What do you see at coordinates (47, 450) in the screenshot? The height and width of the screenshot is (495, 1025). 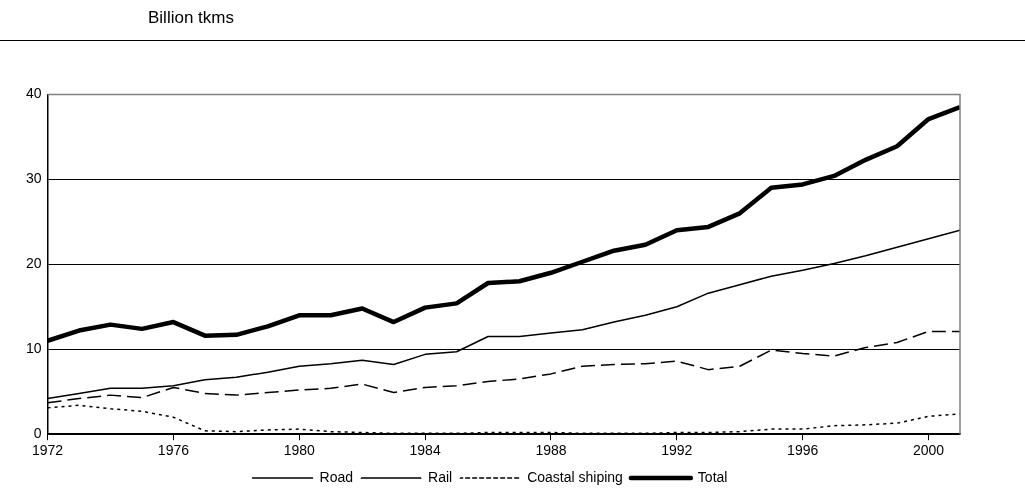 I see `x-tick-label: 1972` at bounding box center [47, 450].